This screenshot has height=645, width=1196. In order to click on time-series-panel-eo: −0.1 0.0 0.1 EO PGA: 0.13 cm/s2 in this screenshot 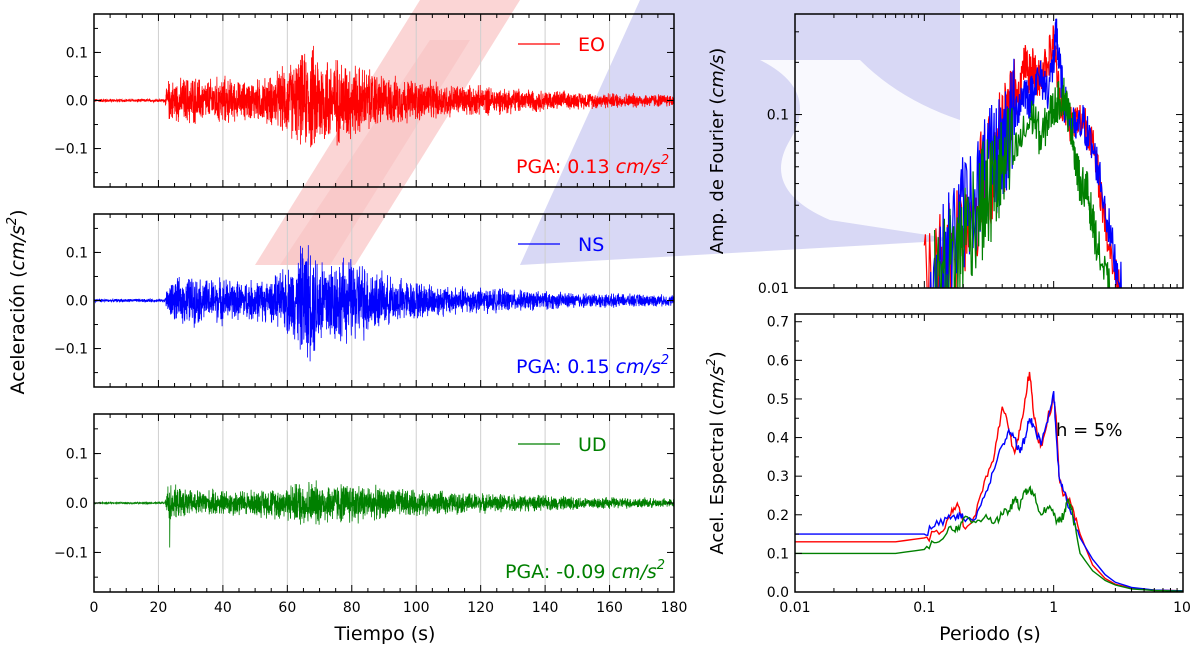, I will do `click(364, 100)`.